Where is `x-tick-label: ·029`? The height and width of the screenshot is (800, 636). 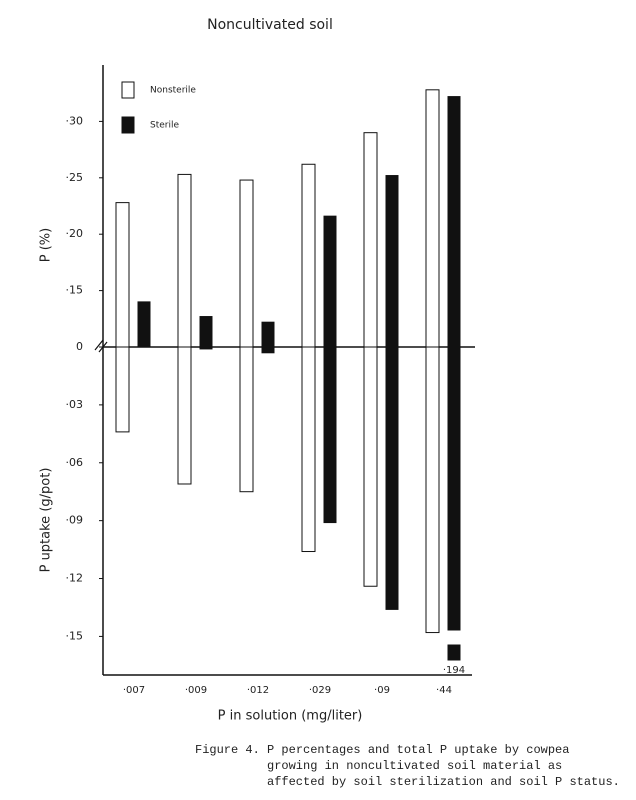 x-tick-label: ·029 is located at coordinates (320, 690).